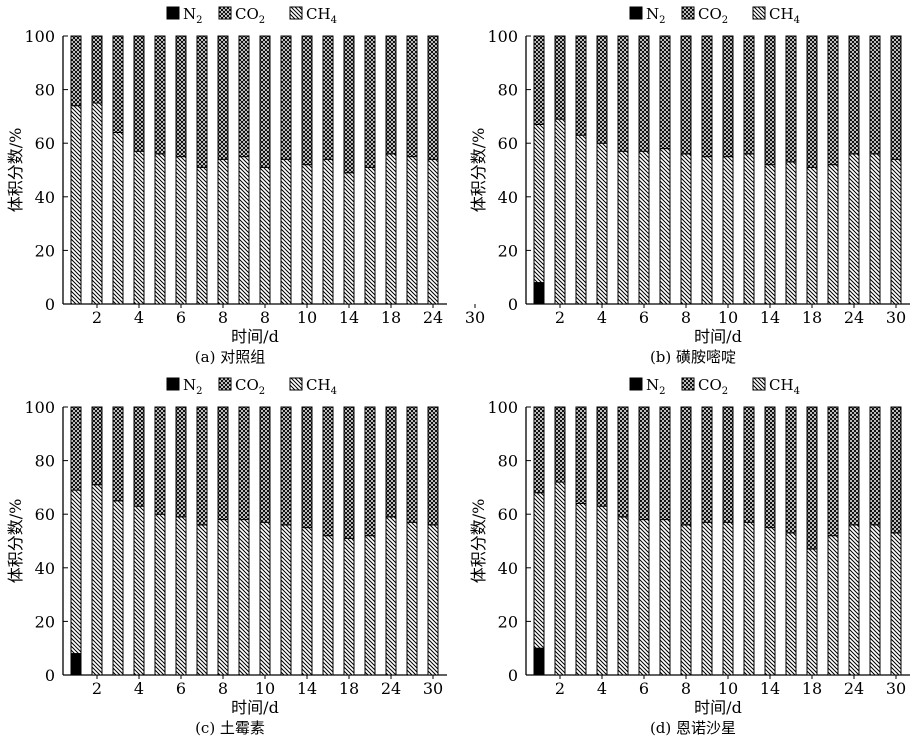  What do you see at coordinates (686, 688) in the screenshot?
I see `x-tick-label: 8` at bounding box center [686, 688].